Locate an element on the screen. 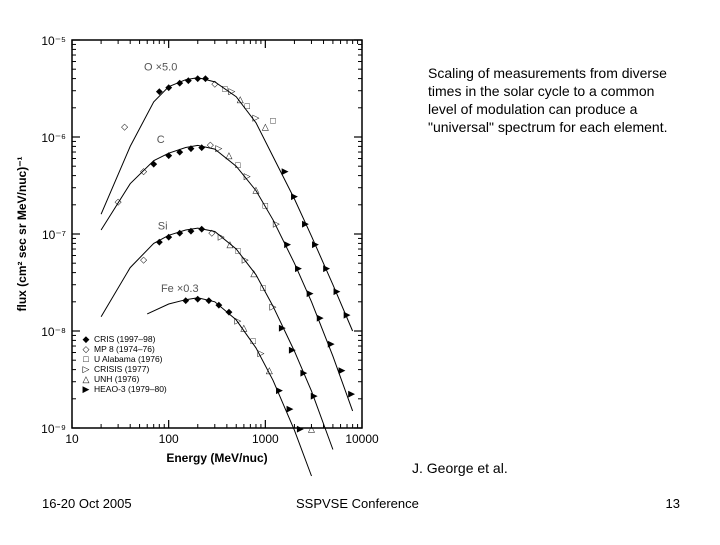 This screenshot has height=545, width=720. legend-symbol: △ is located at coordinates (86, 379).